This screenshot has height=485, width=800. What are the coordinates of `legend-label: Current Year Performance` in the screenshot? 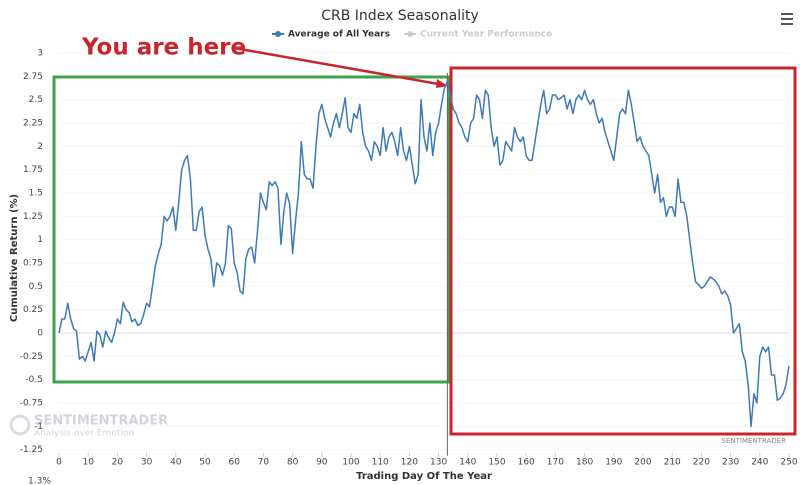 It's located at (486, 35).